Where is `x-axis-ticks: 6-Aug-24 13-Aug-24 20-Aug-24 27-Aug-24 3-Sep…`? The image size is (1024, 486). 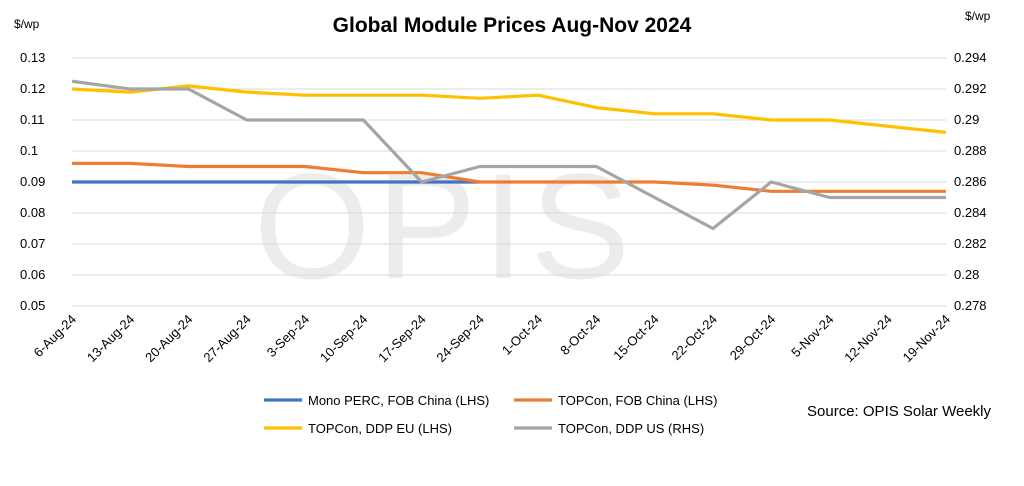
x-axis-ticks: 6-Aug-24 13-Aug-24 20-Aug-24 27-Aug-24 3-Sep… is located at coordinates (492, 339).